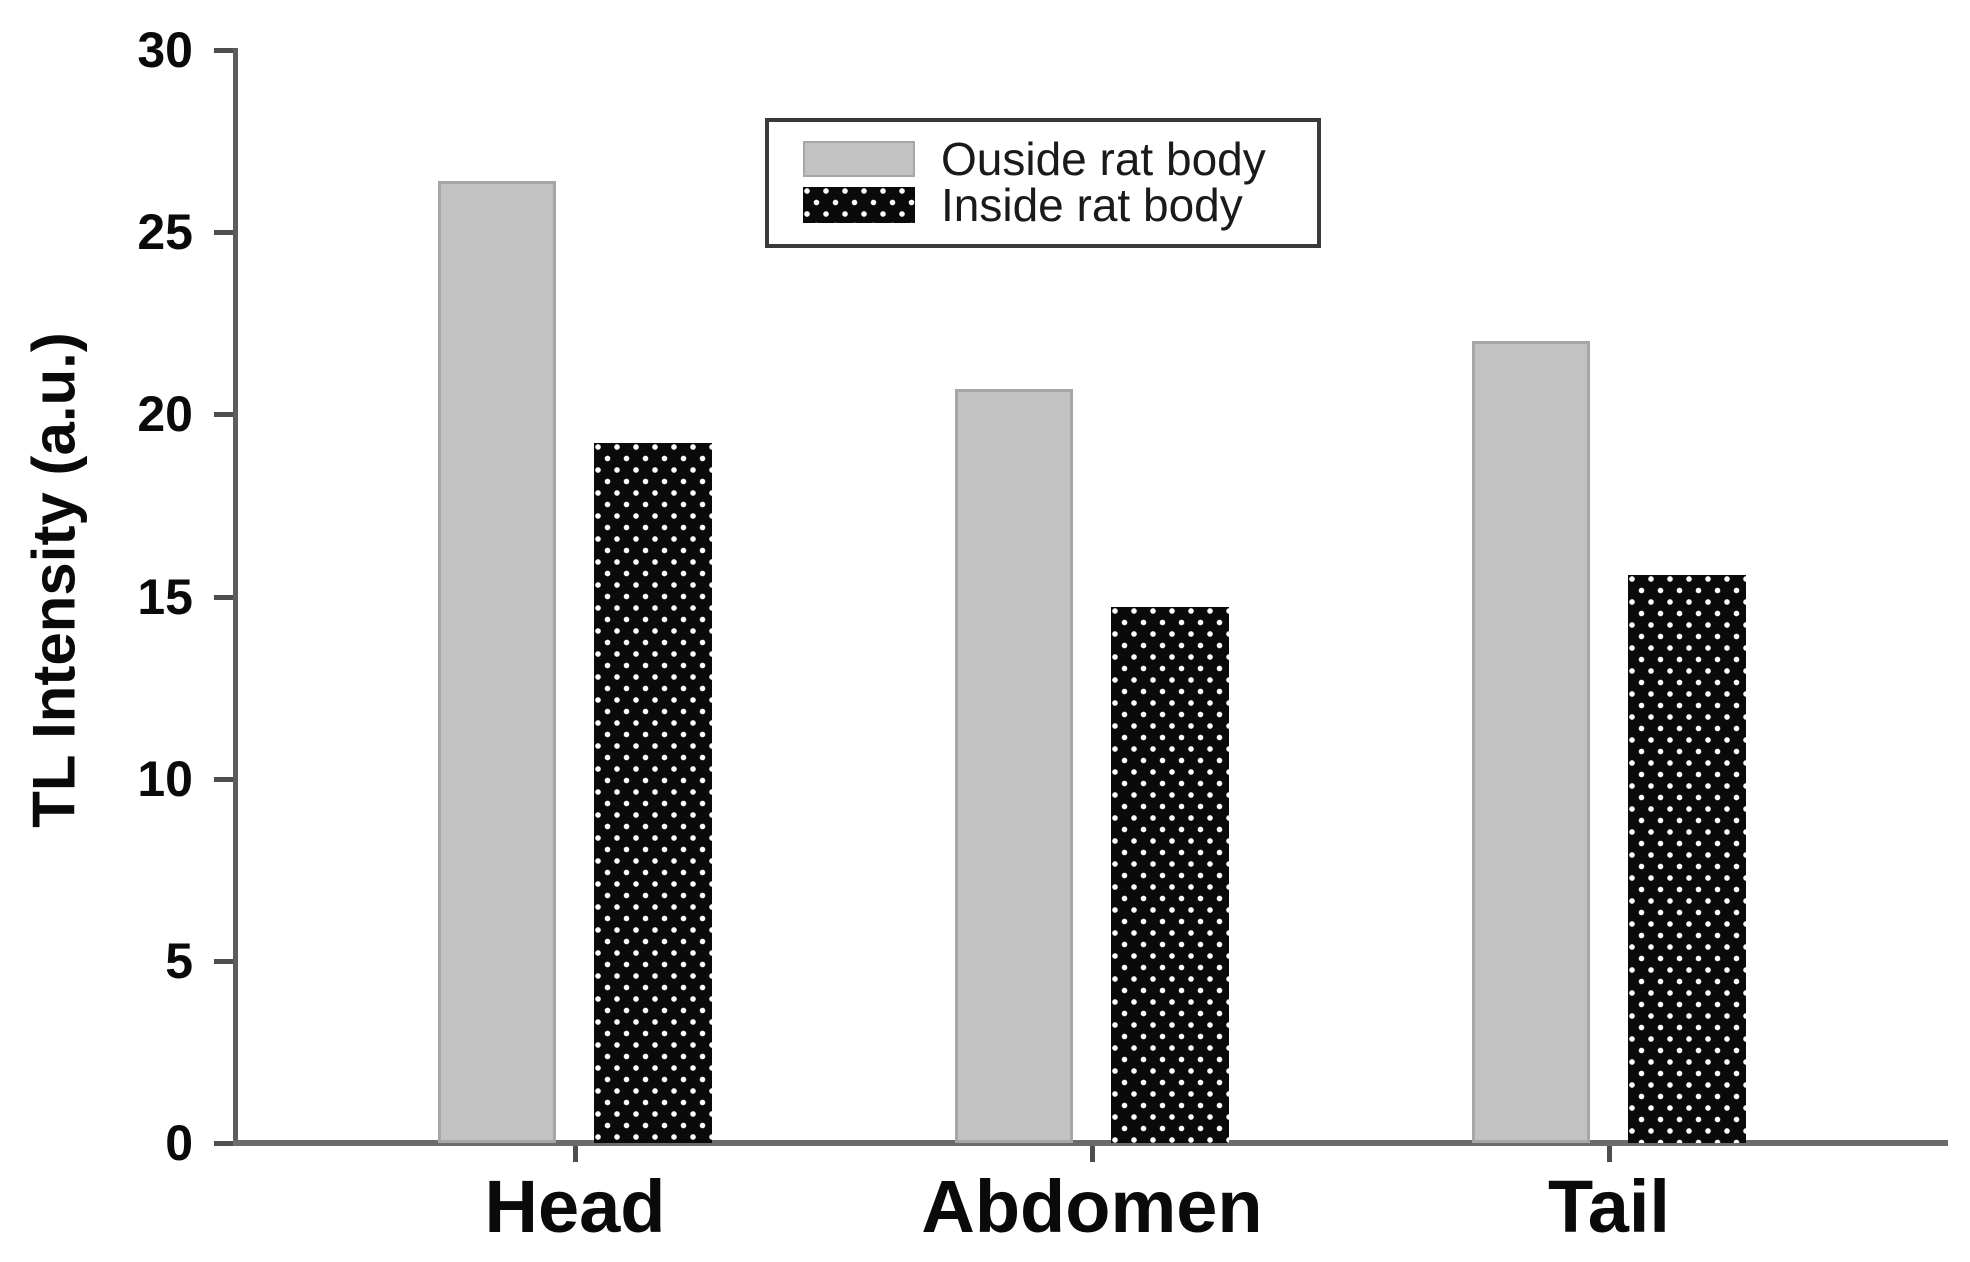  I want to click on legend-swatch-inside, so click(859, 205).